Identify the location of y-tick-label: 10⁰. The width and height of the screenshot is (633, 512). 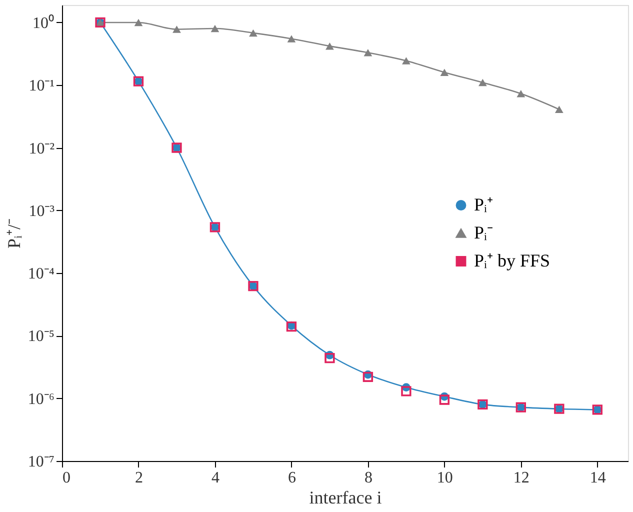
(43, 23).